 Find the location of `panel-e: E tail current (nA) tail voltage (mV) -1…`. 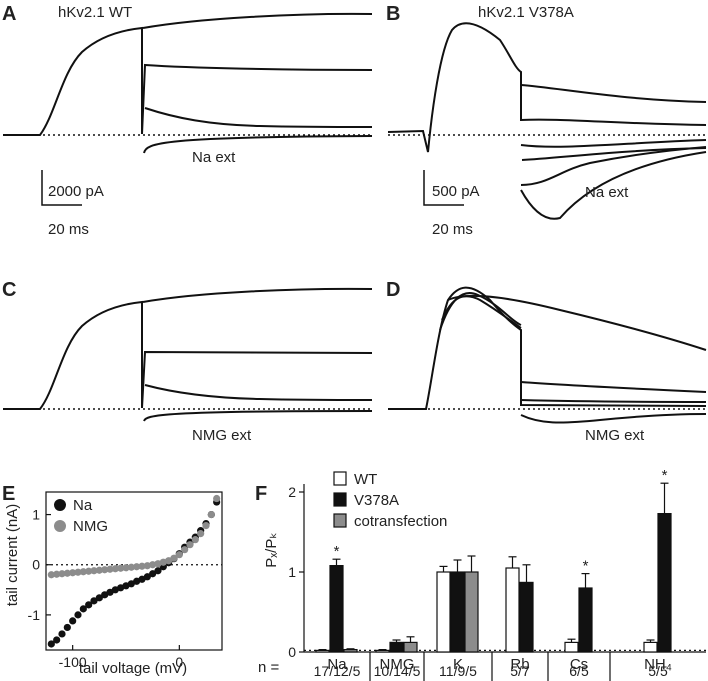

panel-e: E tail current (nA) tail voltage (mV) -1… is located at coordinates (112, 580).